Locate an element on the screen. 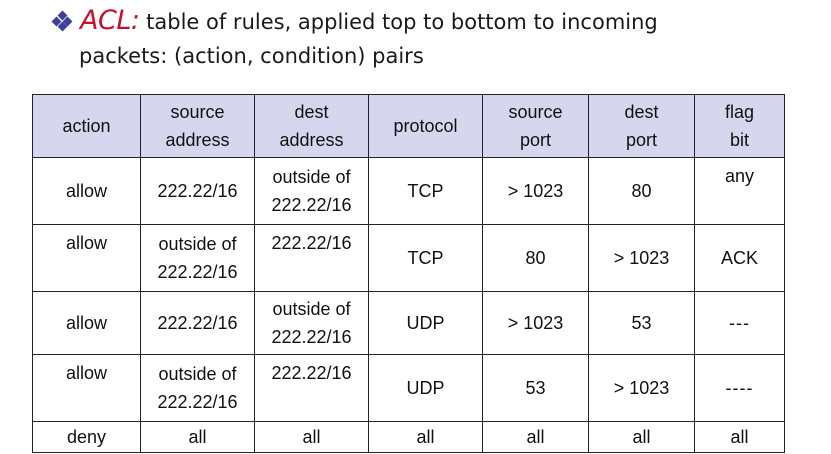 Image resolution: width=831 pixels, height=454 pixels. cell-flag-bit: ACK is located at coordinates (739, 258).